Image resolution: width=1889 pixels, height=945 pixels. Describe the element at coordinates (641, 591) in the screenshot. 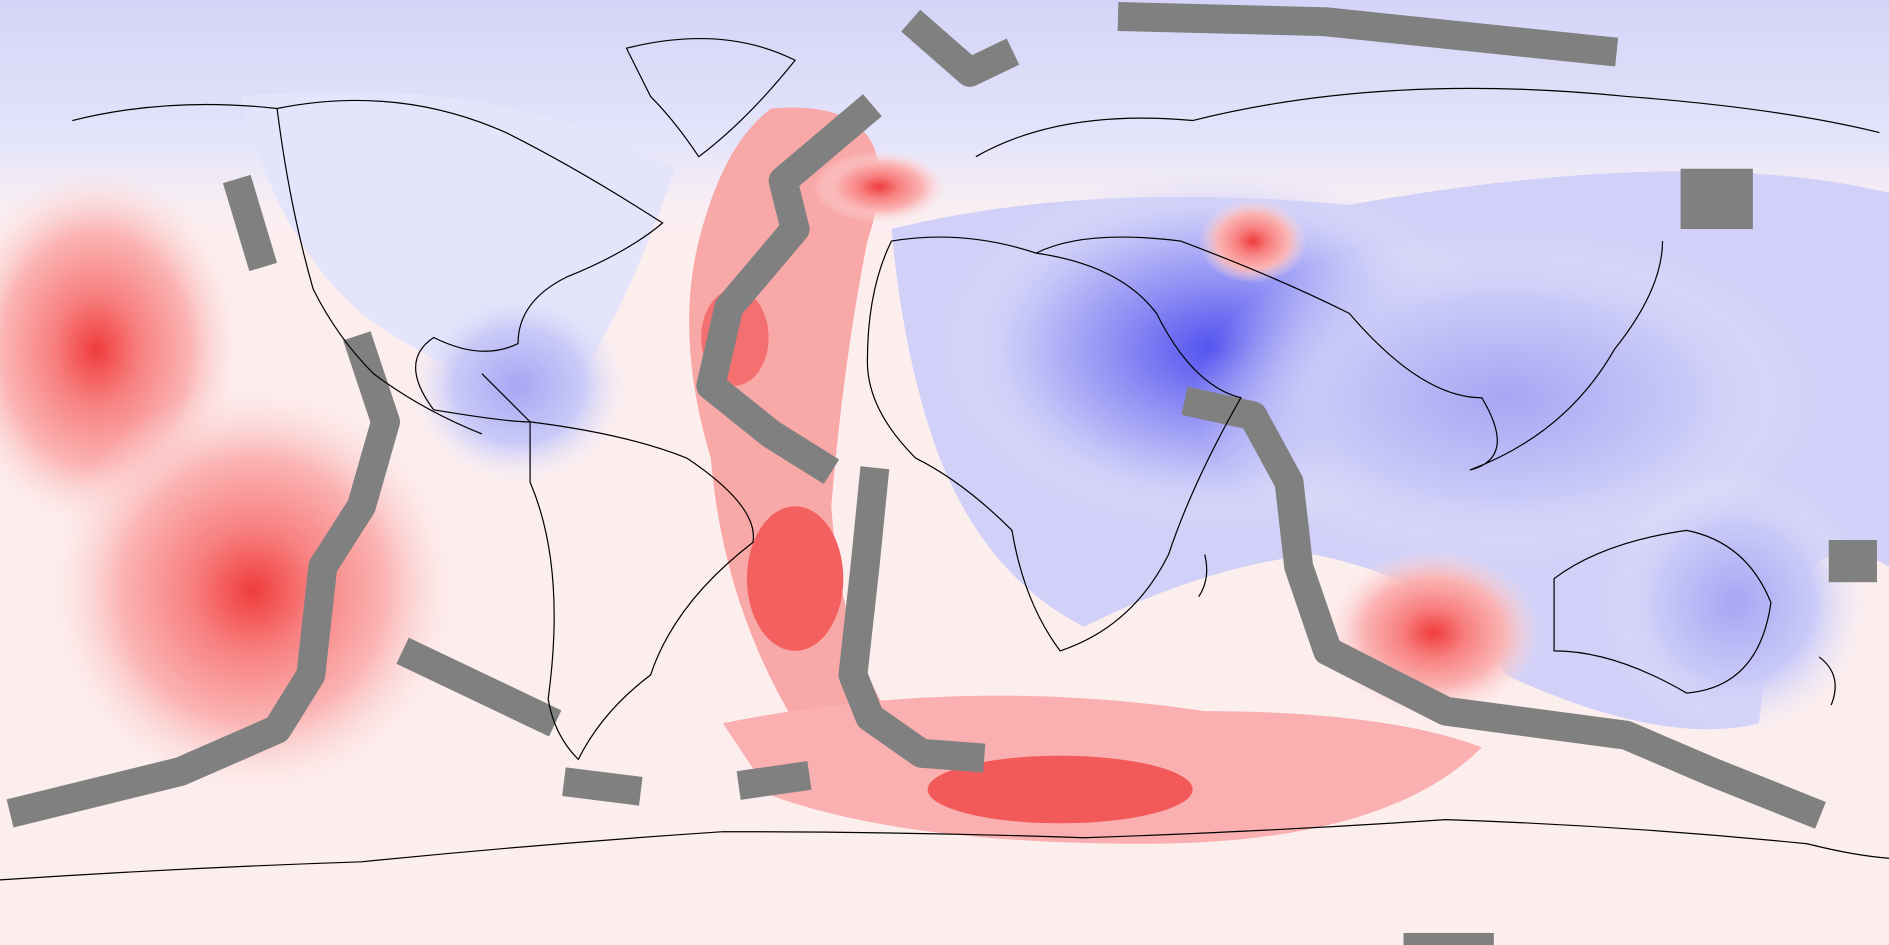

I see `south-america-coast` at that location.